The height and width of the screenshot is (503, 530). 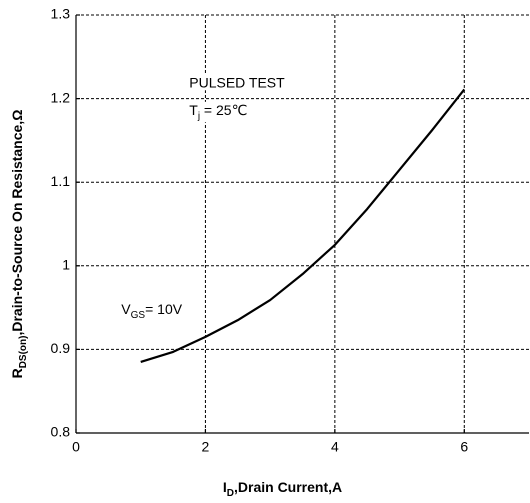 What do you see at coordinates (61, 348) in the screenshot?
I see `y-tick-label: 0.9` at bounding box center [61, 348].